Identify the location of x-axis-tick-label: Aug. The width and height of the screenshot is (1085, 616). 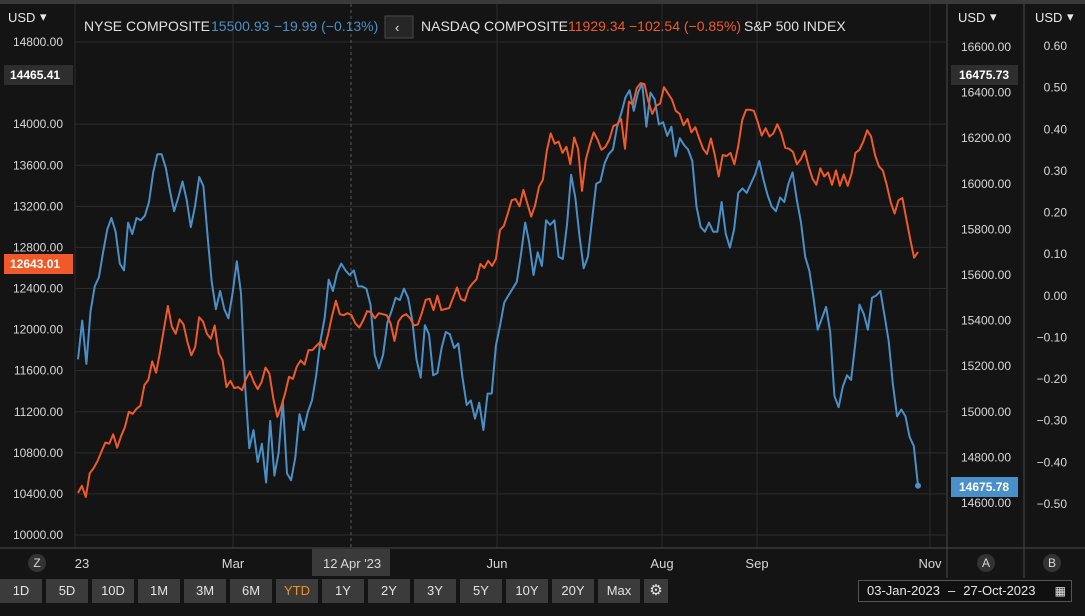
(661, 563).